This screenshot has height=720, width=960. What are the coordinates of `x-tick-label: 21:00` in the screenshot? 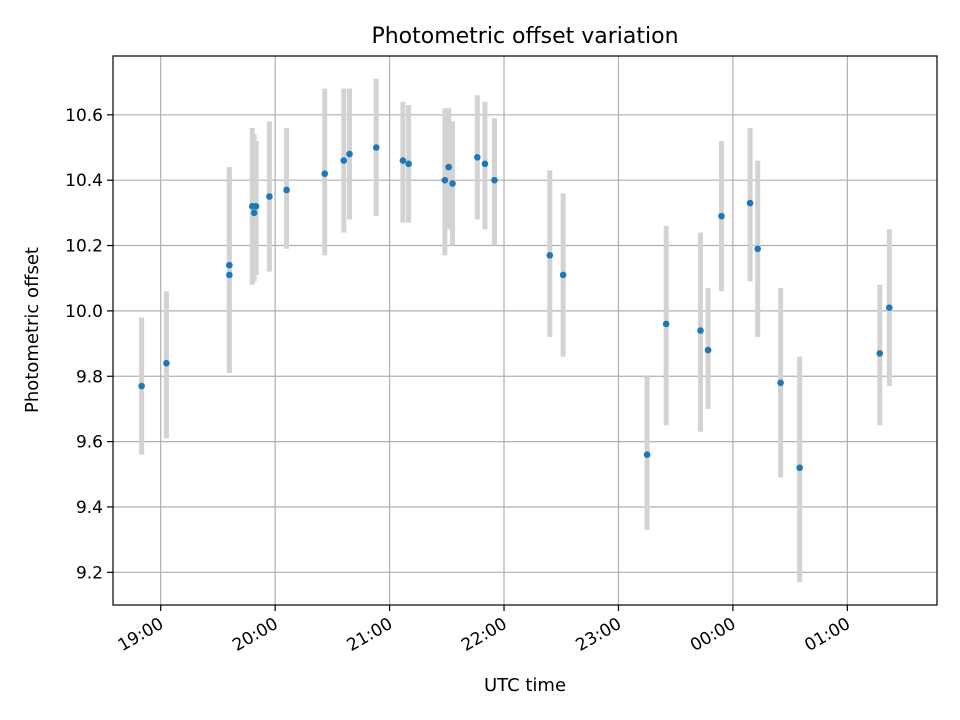 It's located at (370, 635).